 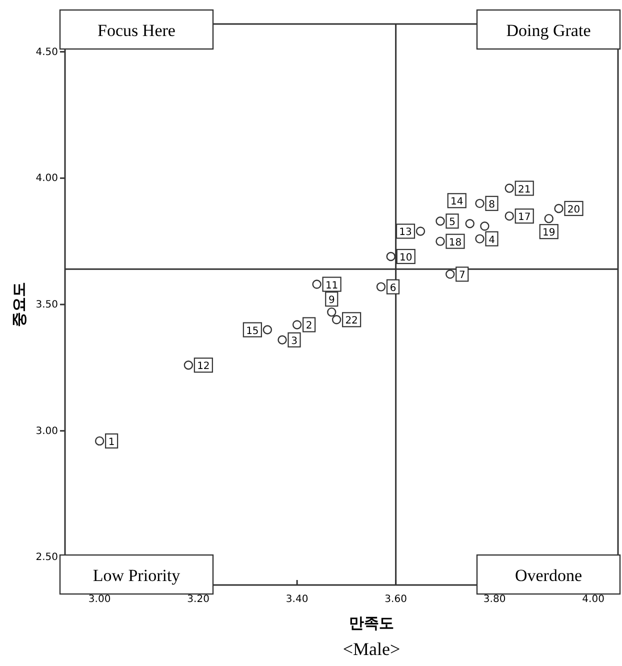 What do you see at coordinates (548, 575) in the screenshot?
I see `annotation: Overdone` at bounding box center [548, 575].